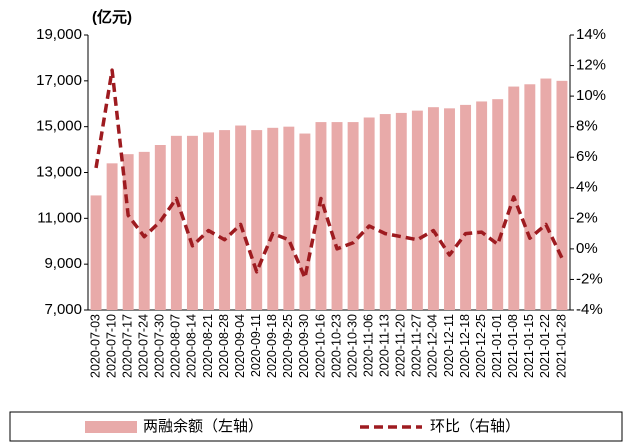 The image size is (626, 448). I want to click on x-tick-label: 2020-07-10, so click(111, 346).